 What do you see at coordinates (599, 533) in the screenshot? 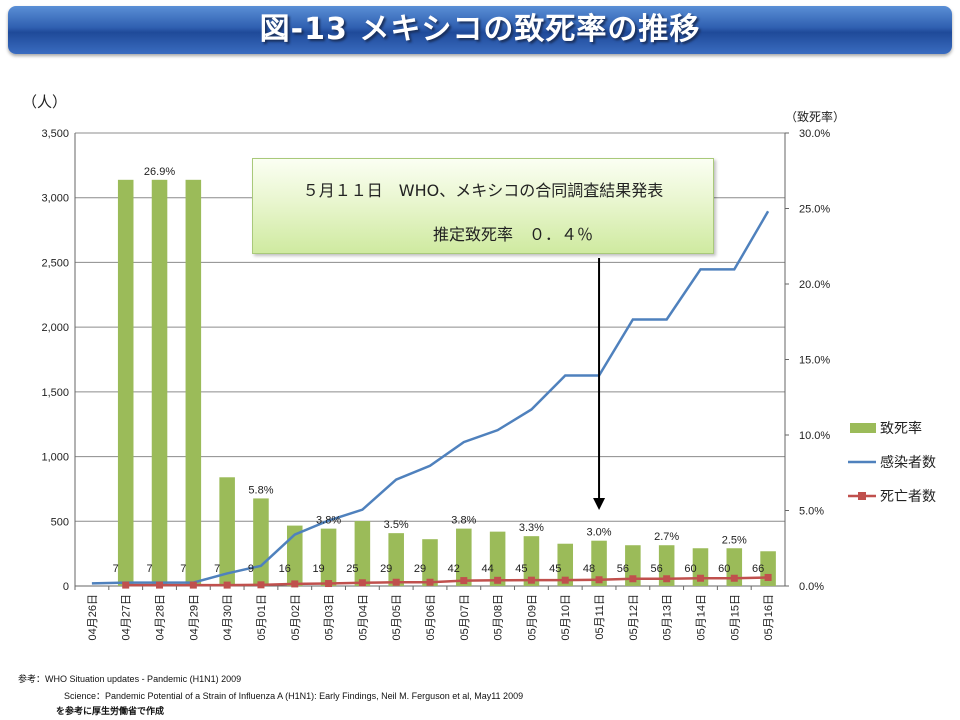
I see `rate-label: 3.0%` at bounding box center [599, 533].